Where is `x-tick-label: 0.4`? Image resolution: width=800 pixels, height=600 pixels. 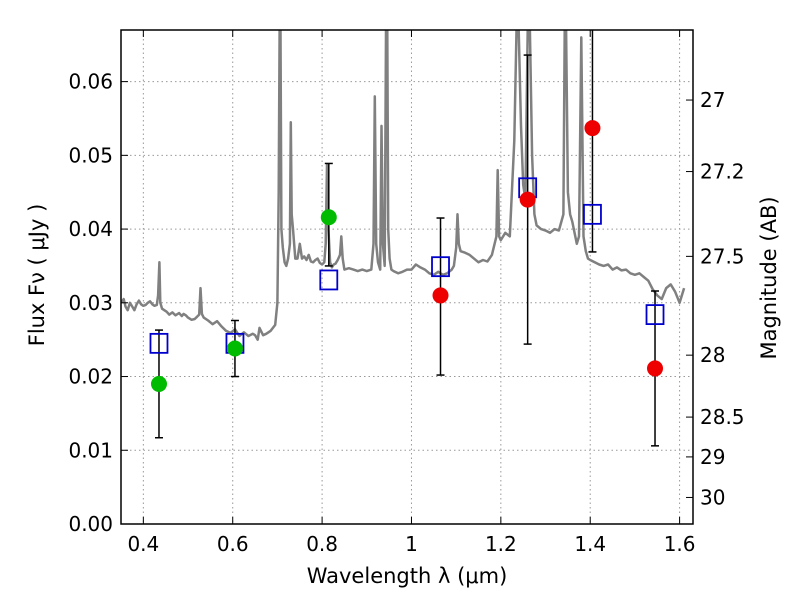
x-tick-label: 0.4 is located at coordinates (143, 544).